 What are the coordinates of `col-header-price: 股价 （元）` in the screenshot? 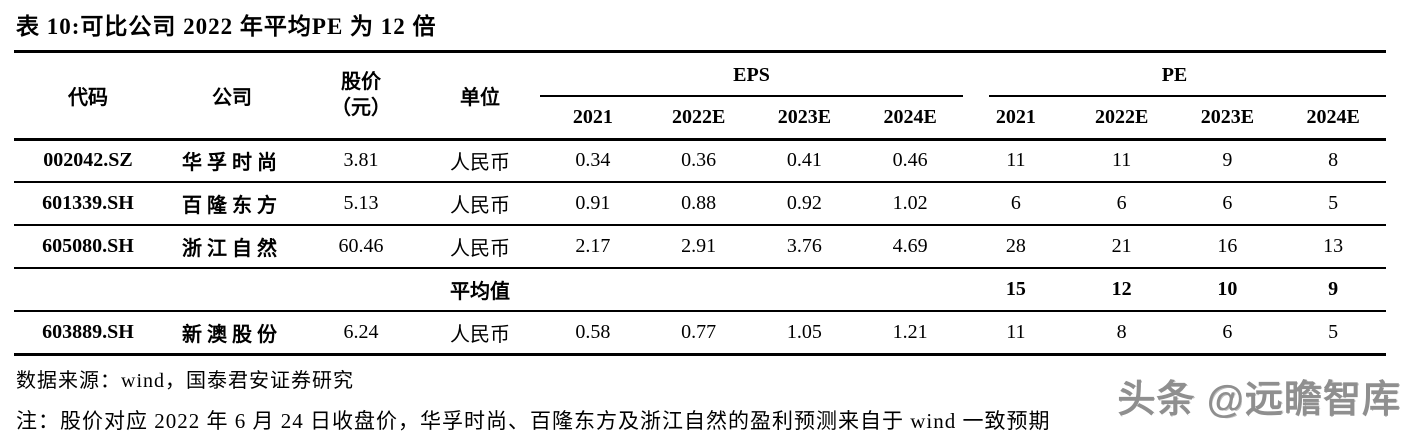 It's located at (361, 97).